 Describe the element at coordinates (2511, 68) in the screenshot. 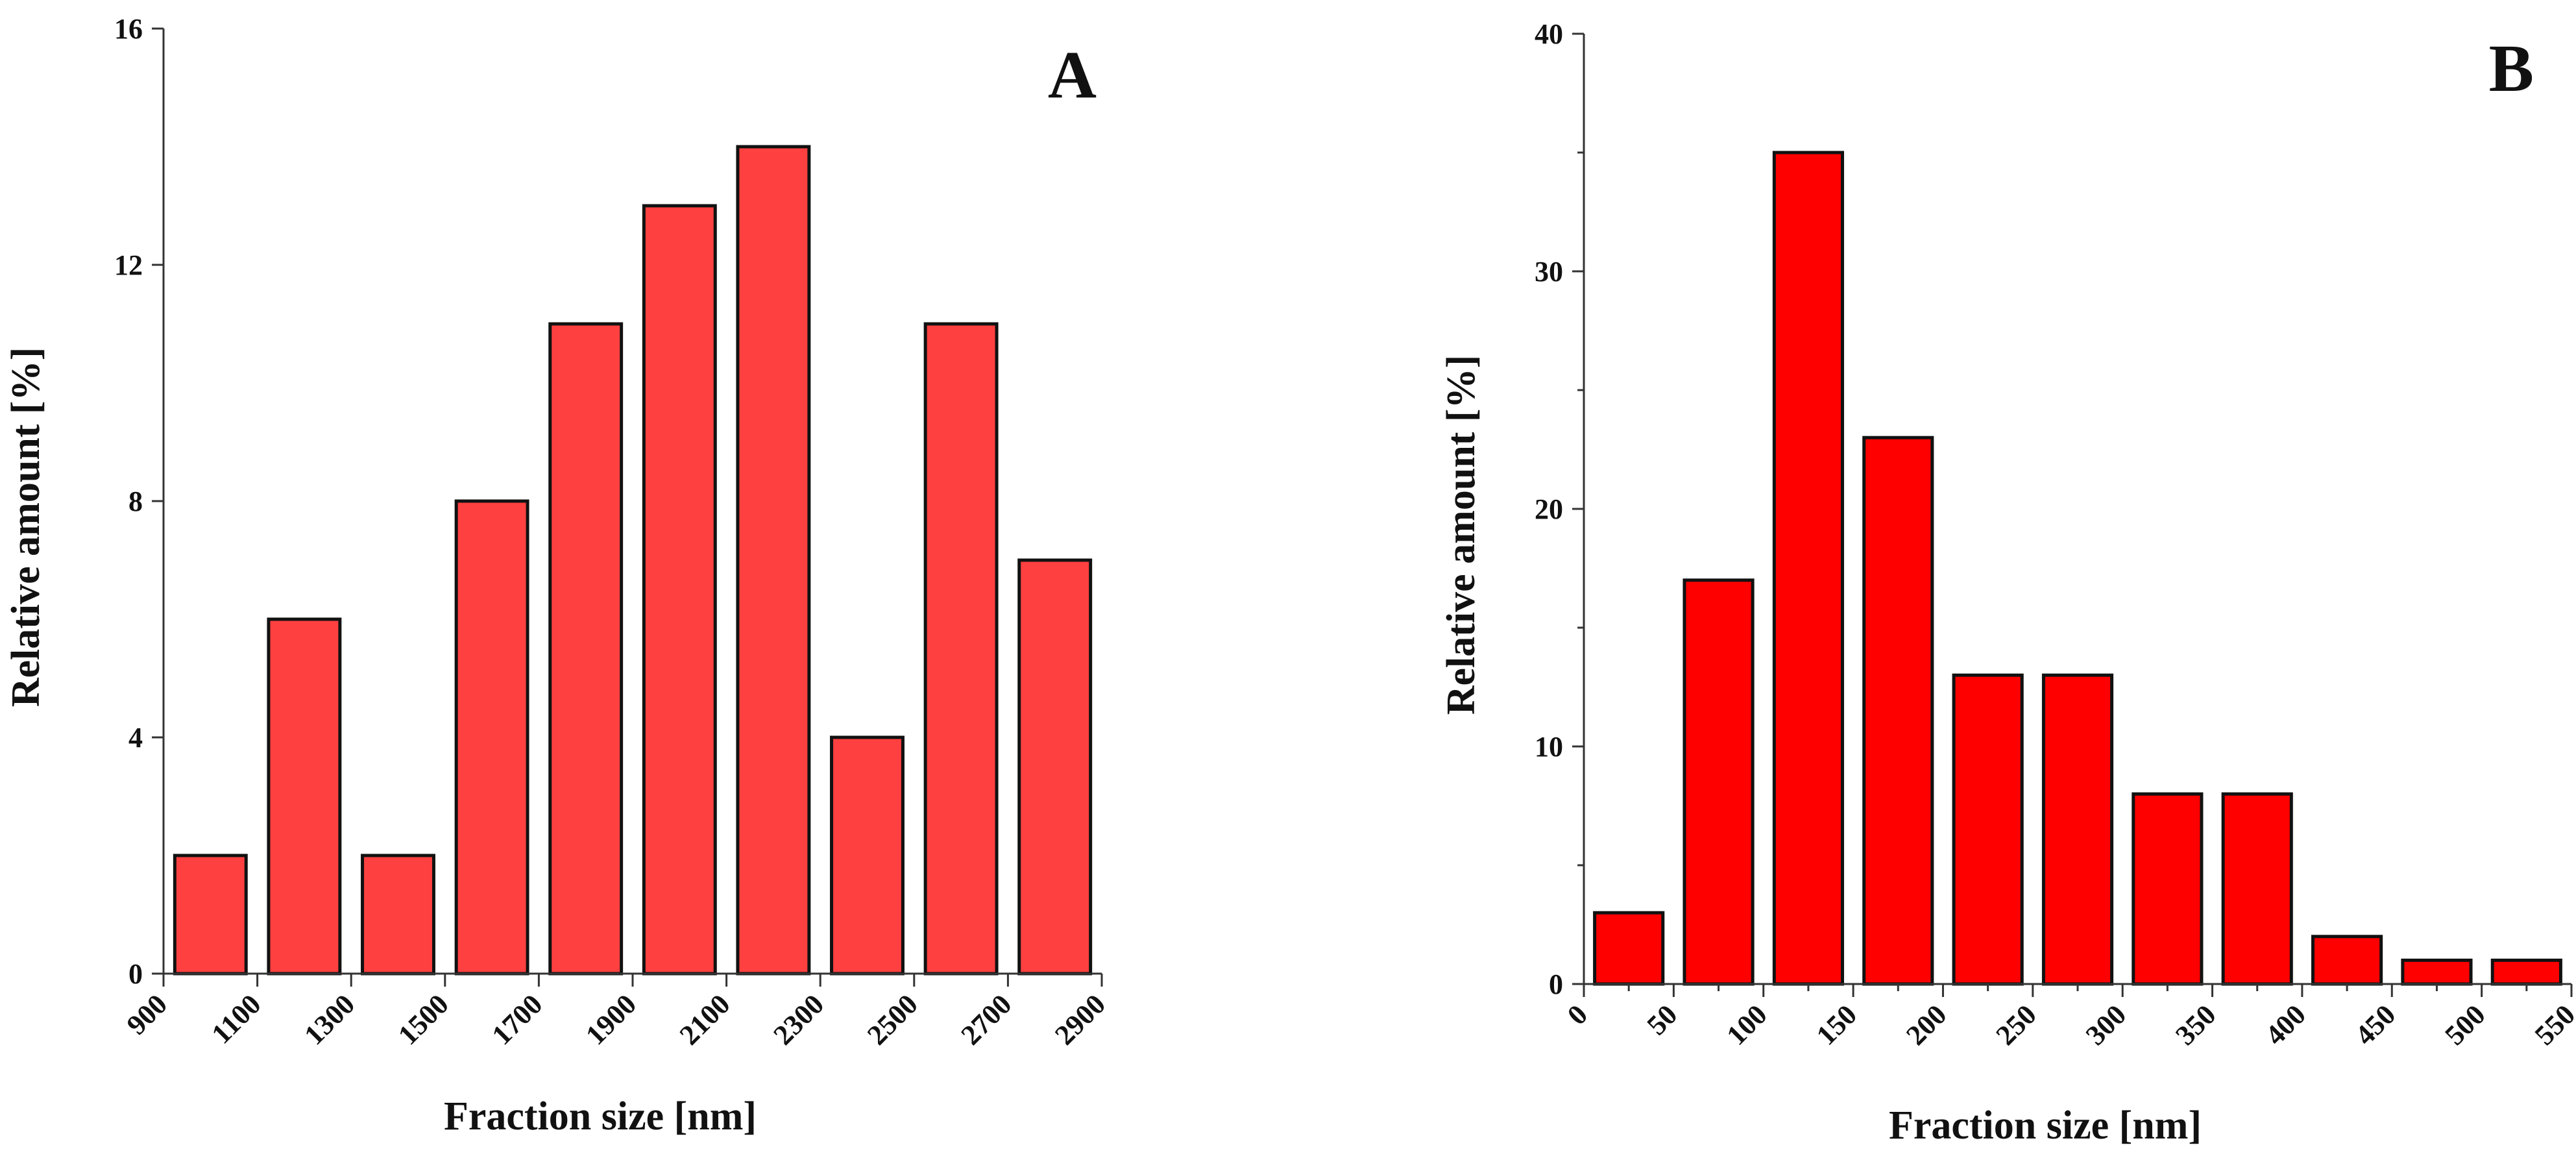

I see `panel-label: B` at that location.